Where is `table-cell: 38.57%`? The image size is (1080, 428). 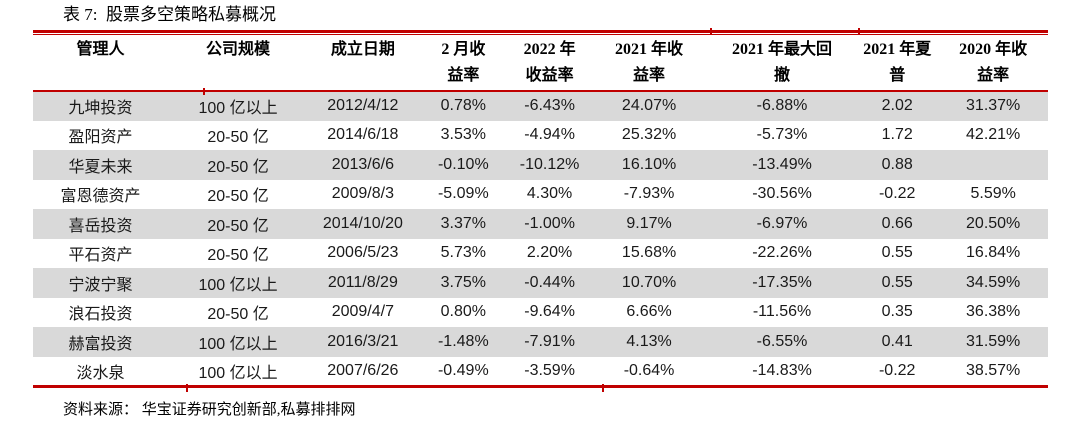 table-cell: 38.57% is located at coordinates (993, 372).